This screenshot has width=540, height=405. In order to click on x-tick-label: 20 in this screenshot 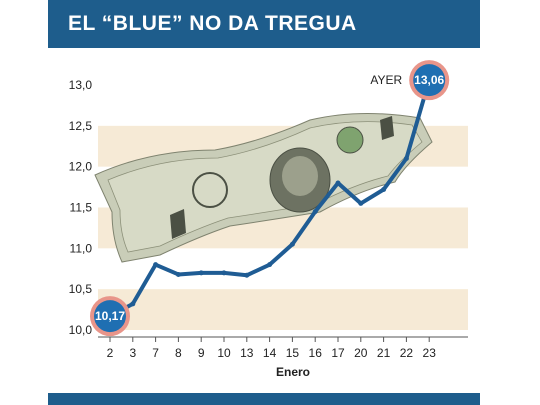, I will do `click(361, 353)`.